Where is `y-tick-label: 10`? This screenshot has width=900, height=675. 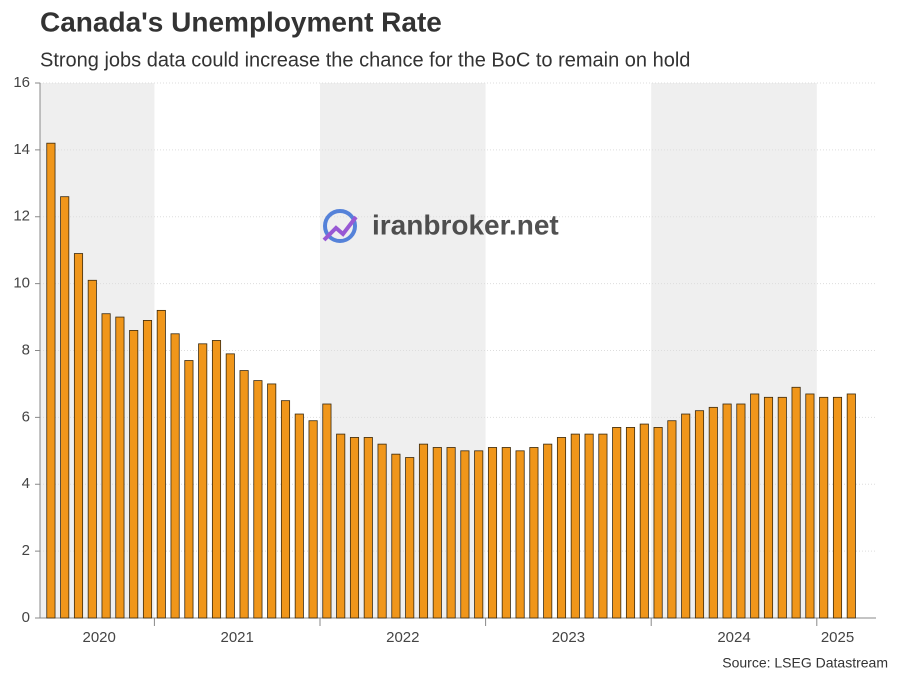
y-tick-label: 10 is located at coordinates (21, 283).